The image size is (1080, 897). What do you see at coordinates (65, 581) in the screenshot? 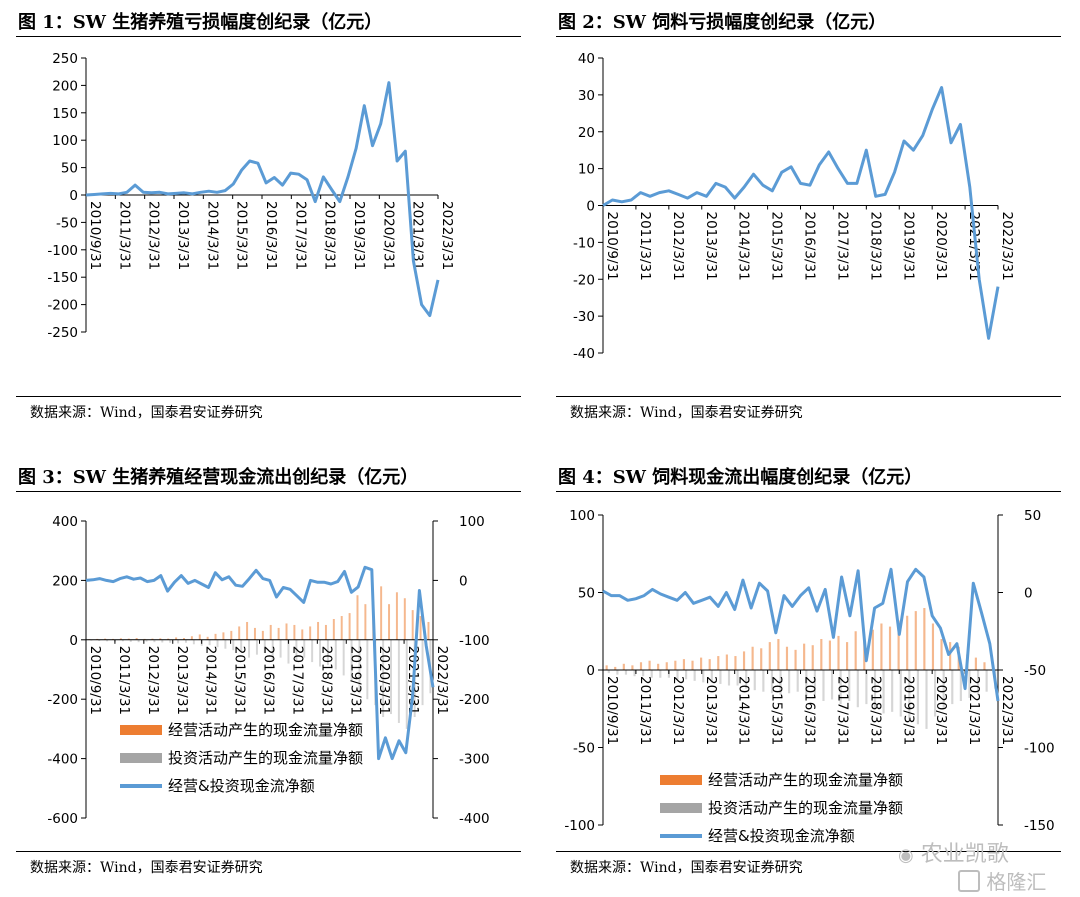
I see `y-tick-label-left: 200` at bounding box center [65, 581].